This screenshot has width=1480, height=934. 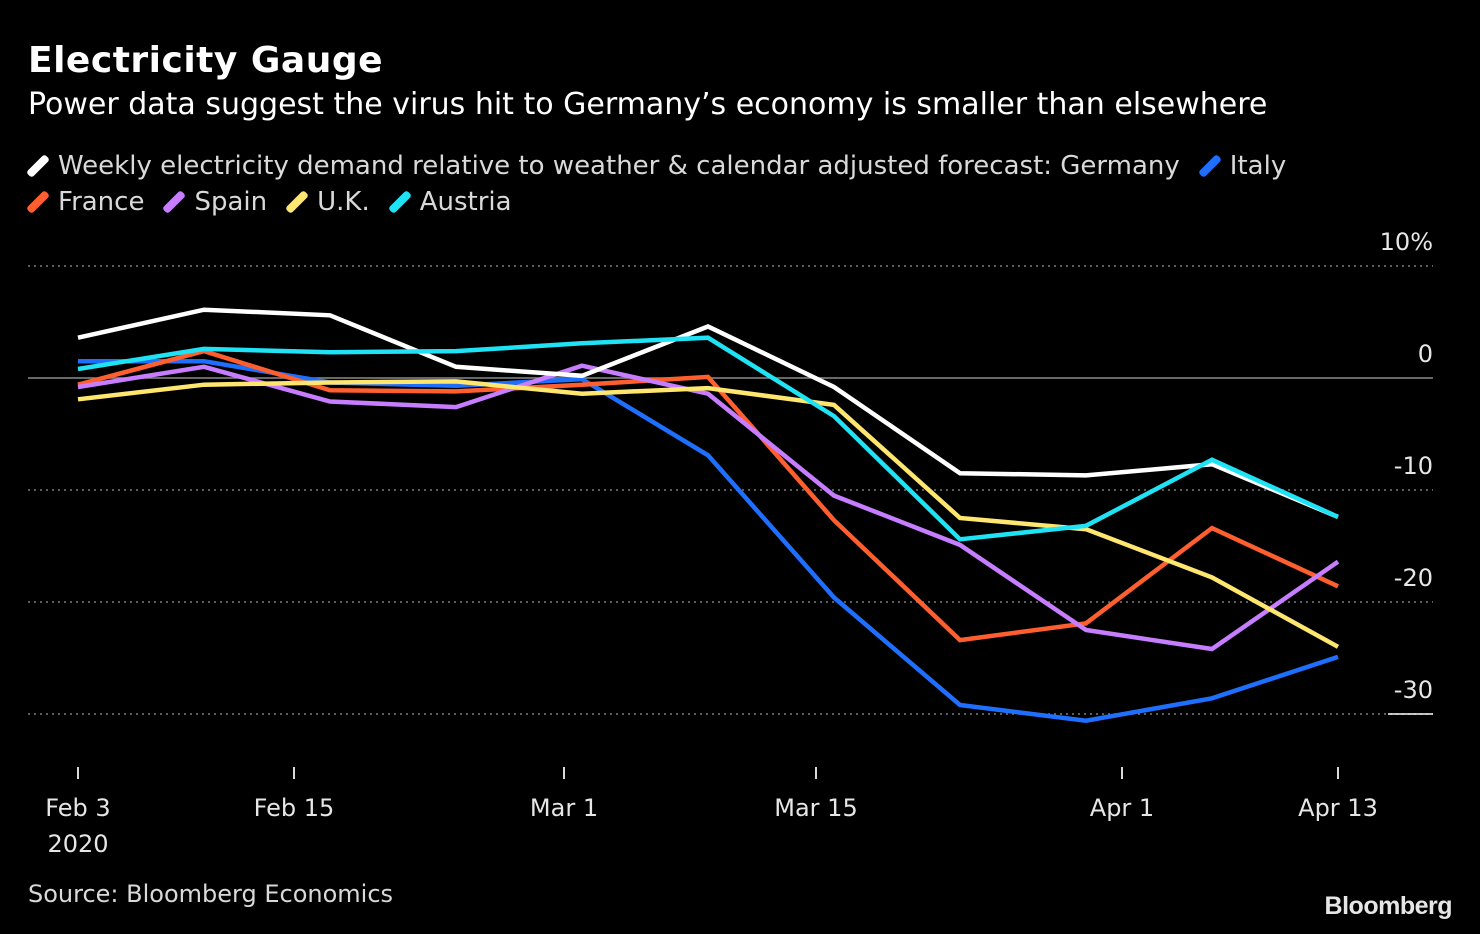 I want to click on legend-label-austria: Austria, so click(x=465, y=202).